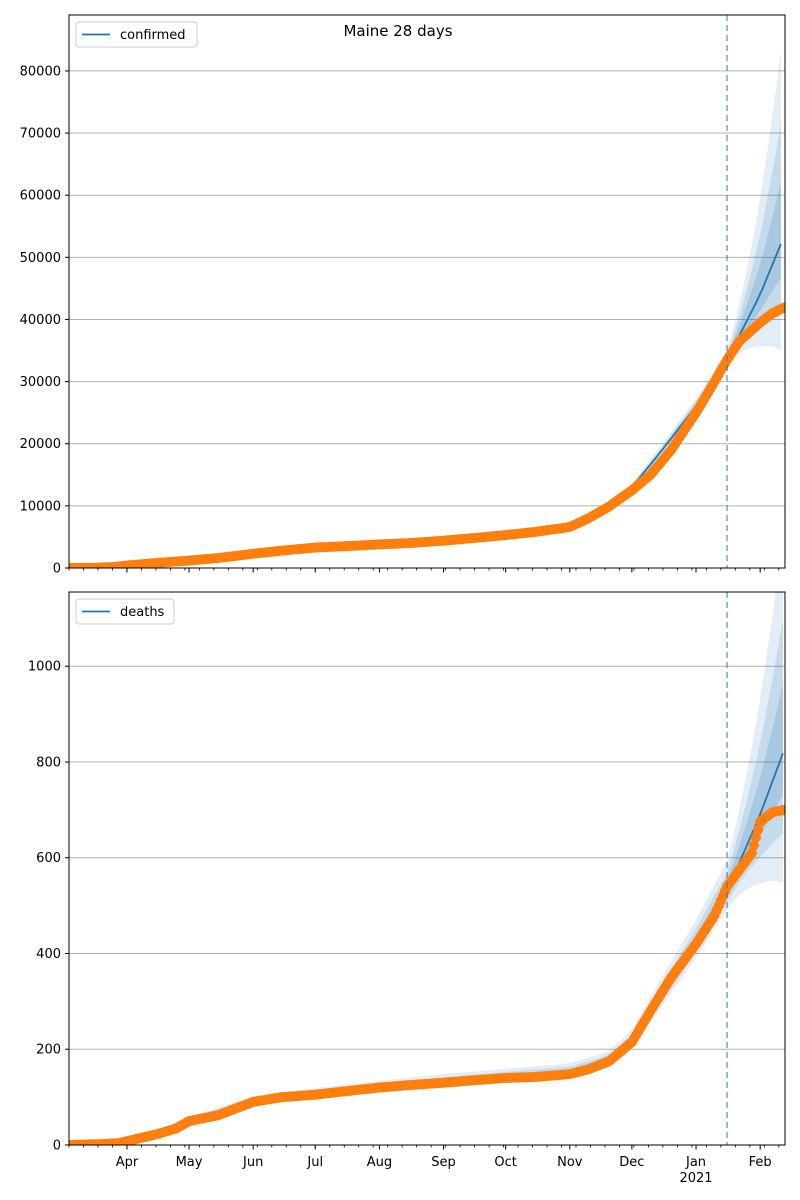 The image size is (800, 1200). What do you see at coordinates (40, 258) in the screenshot?
I see `y-tick-label: 50000` at bounding box center [40, 258].